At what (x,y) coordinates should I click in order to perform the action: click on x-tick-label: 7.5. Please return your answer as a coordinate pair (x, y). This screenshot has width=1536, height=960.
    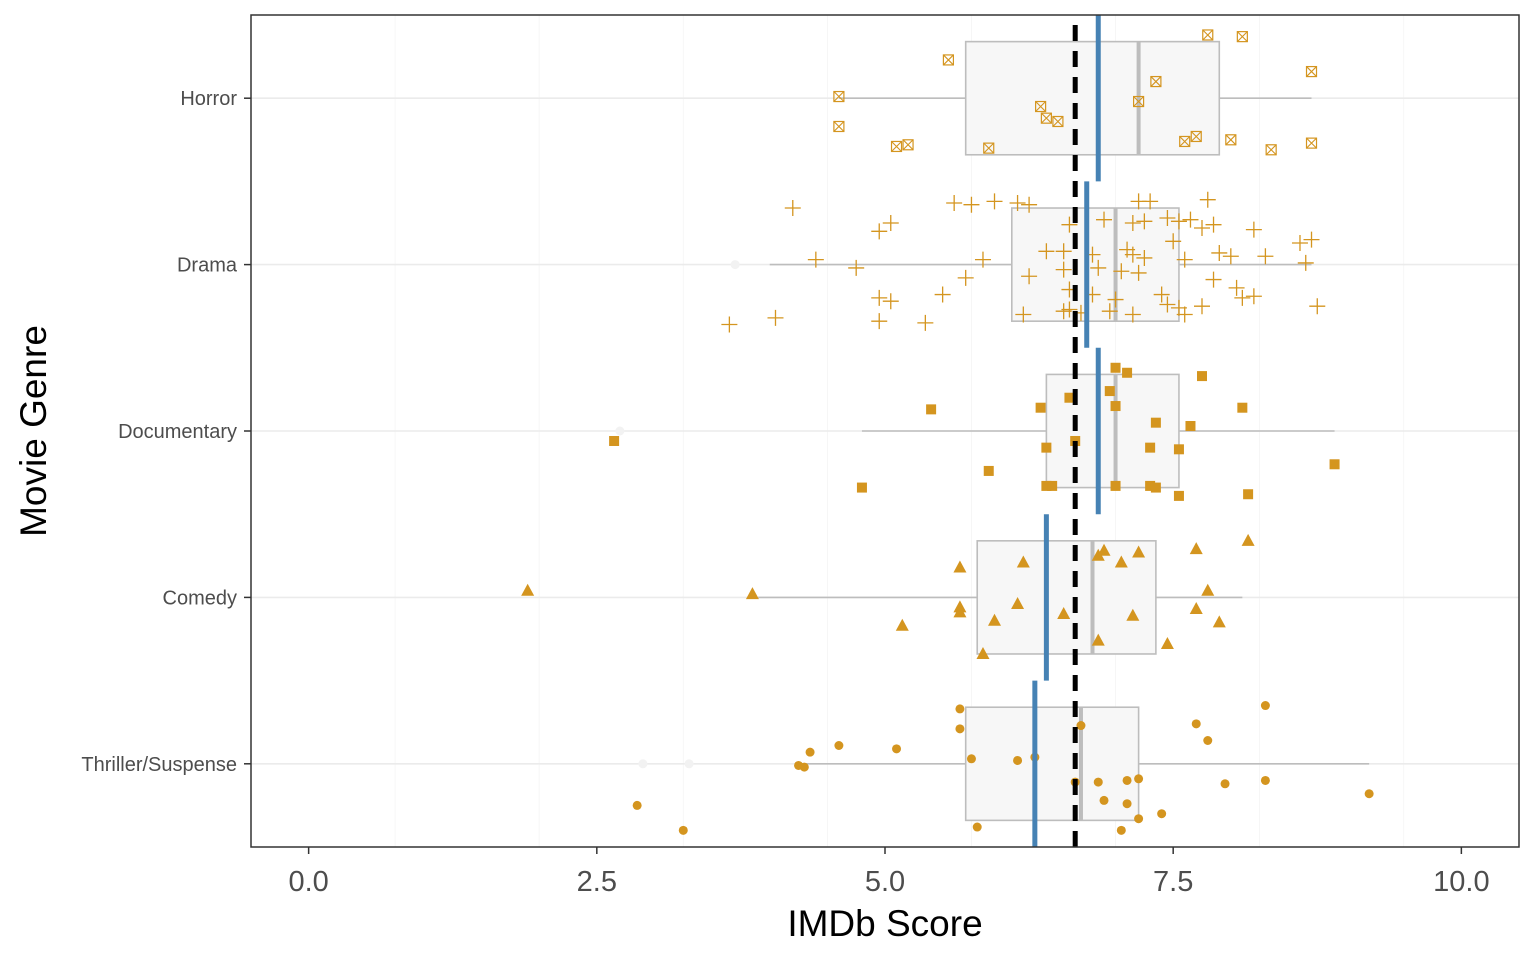
    Looking at the image, I should click on (1173, 882).